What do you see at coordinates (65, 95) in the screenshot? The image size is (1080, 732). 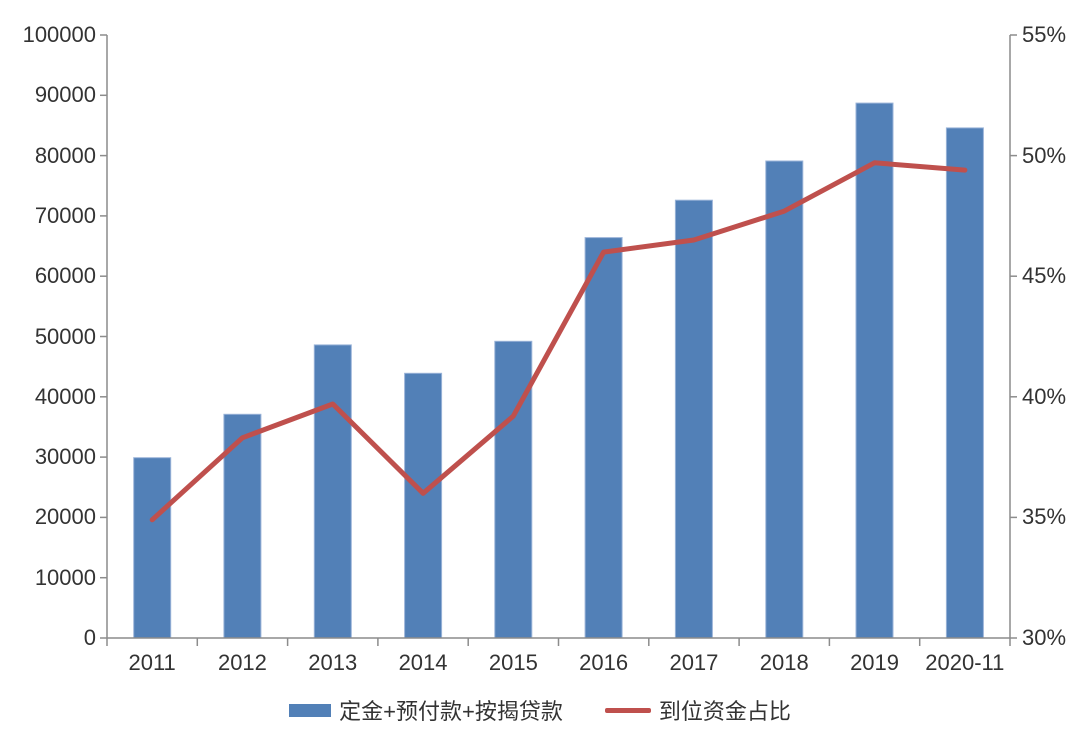 I see `left-axis-tick-label: 90000` at bounding box center [65, 95].